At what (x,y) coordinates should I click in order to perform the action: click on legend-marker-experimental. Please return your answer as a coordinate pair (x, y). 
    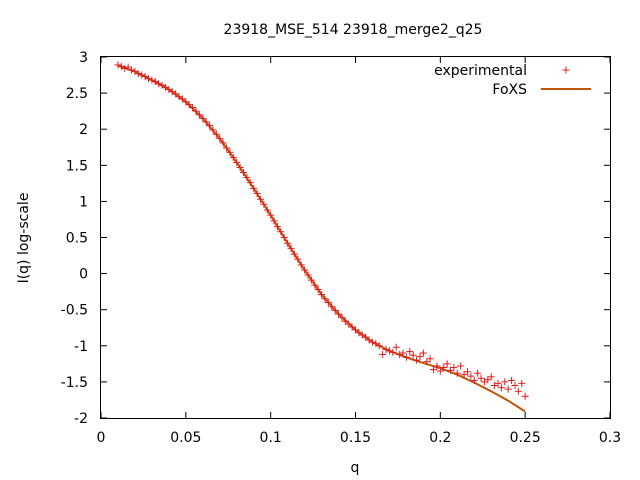
    Looking at the image, I should click on (566, 70).